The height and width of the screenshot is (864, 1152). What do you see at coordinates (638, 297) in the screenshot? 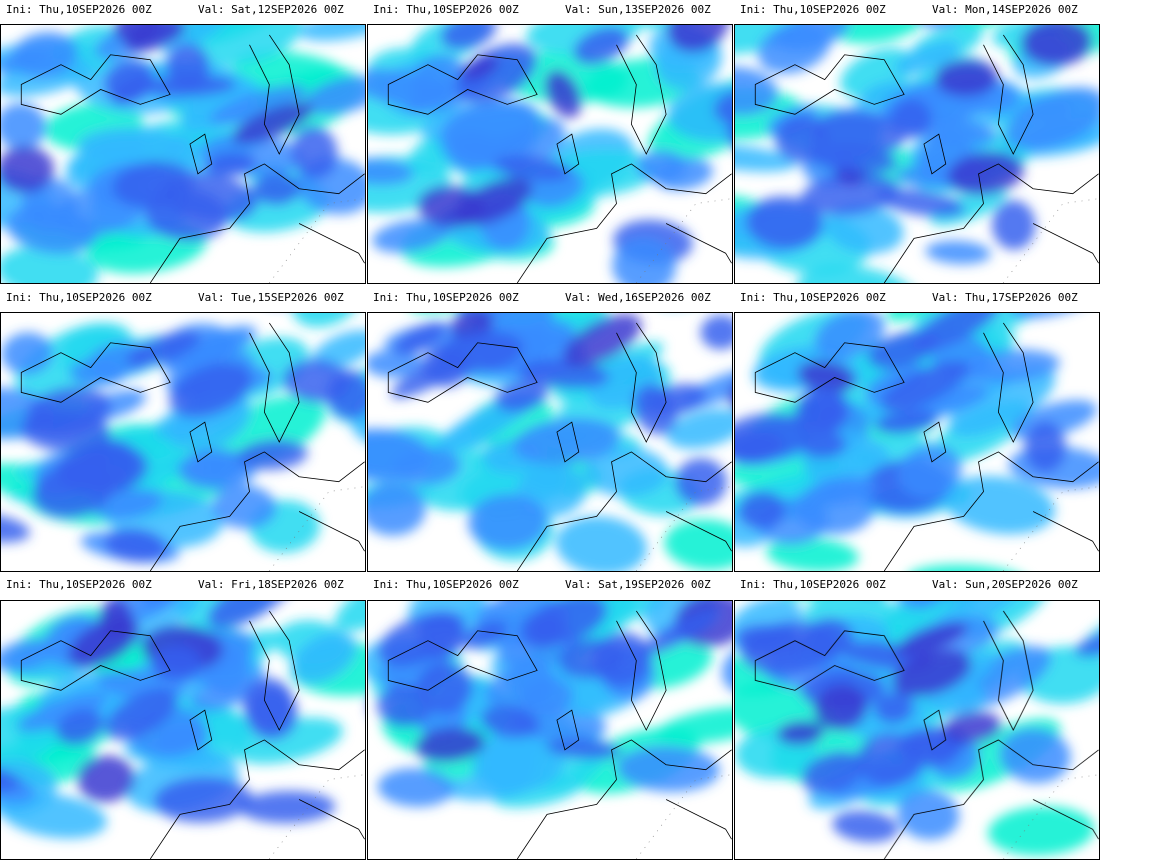
I see `valid-time-label: Val: Wed,16SEP2026 00Z` at bounding box center [638, 297].